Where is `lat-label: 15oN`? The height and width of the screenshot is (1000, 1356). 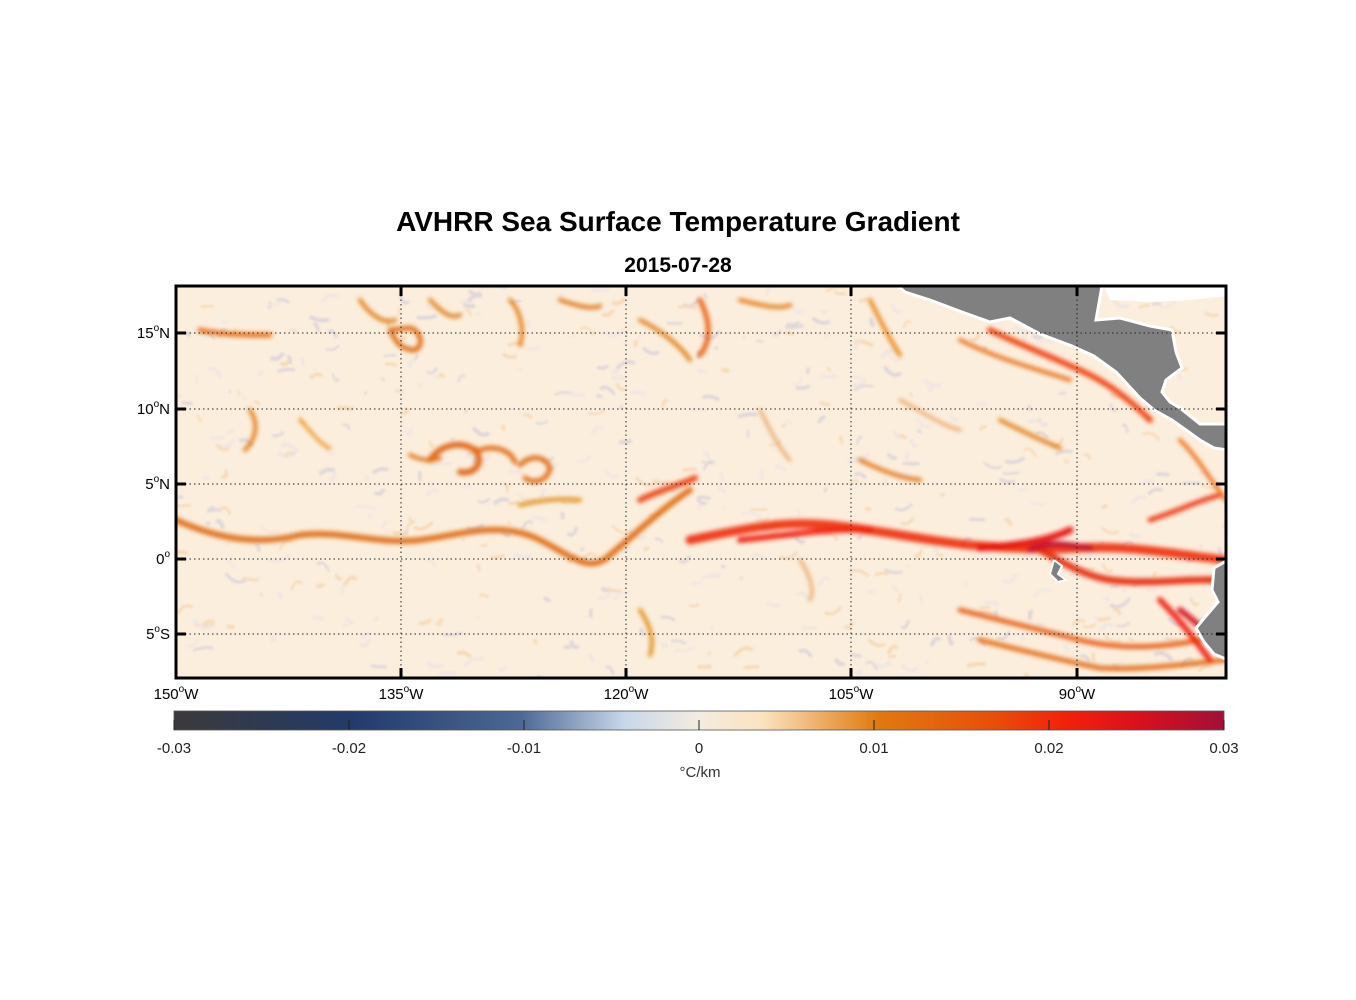 lat-label: 15oN is located at coordinates (153, 332).